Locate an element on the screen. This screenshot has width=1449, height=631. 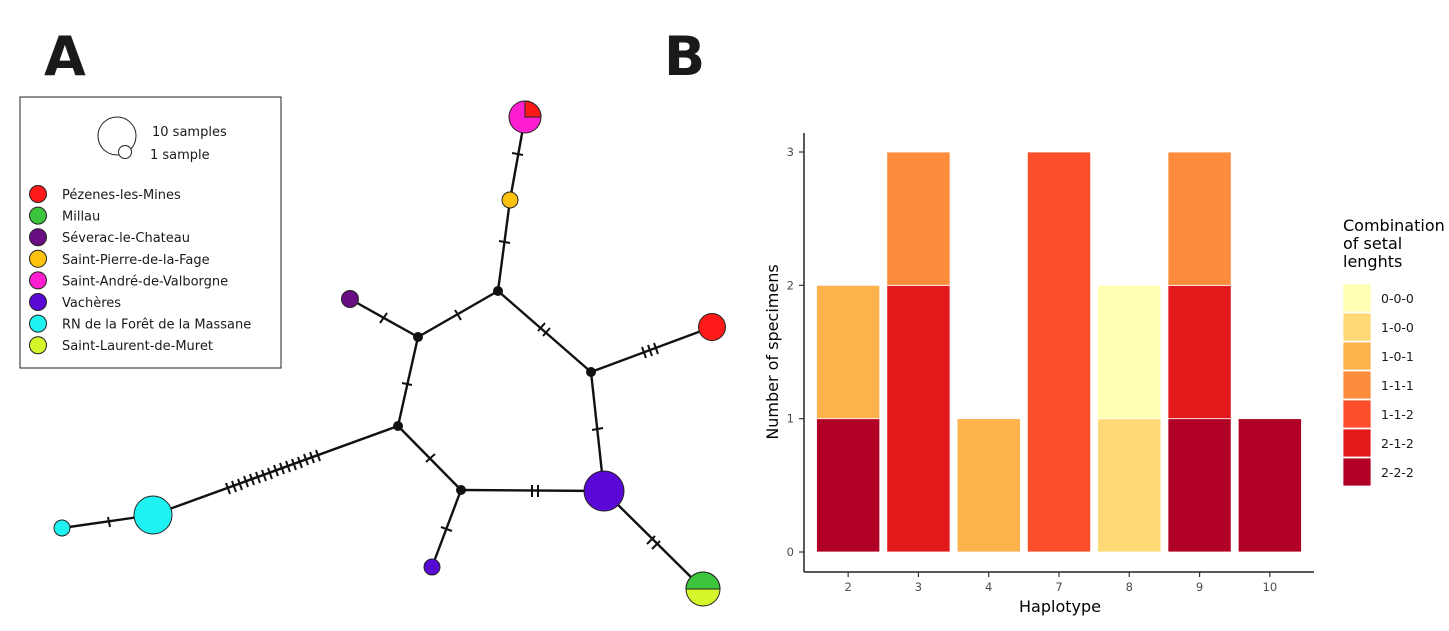
legend-location-label: Séverac-le-Chateau is located at coordinates (126, 238).